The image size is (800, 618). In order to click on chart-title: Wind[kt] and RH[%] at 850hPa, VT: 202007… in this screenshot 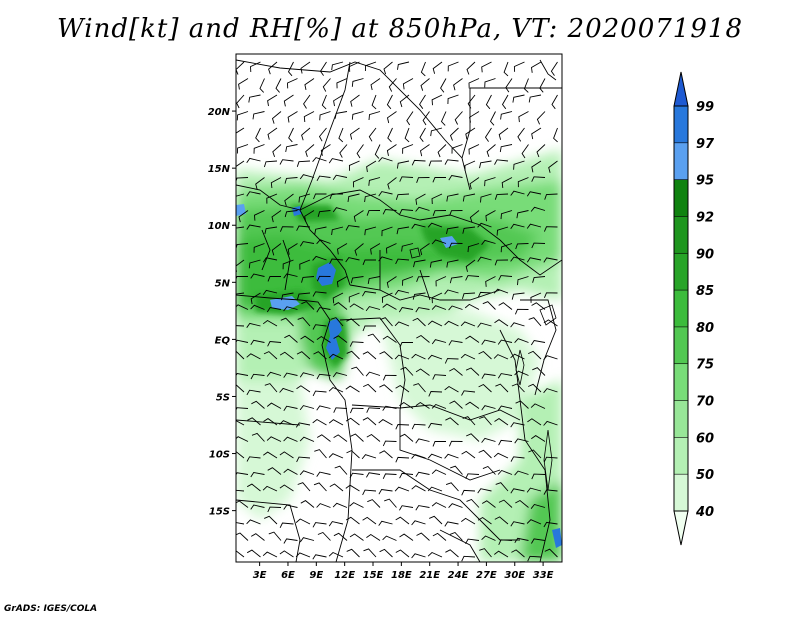, I will do `click(400, 29)`.